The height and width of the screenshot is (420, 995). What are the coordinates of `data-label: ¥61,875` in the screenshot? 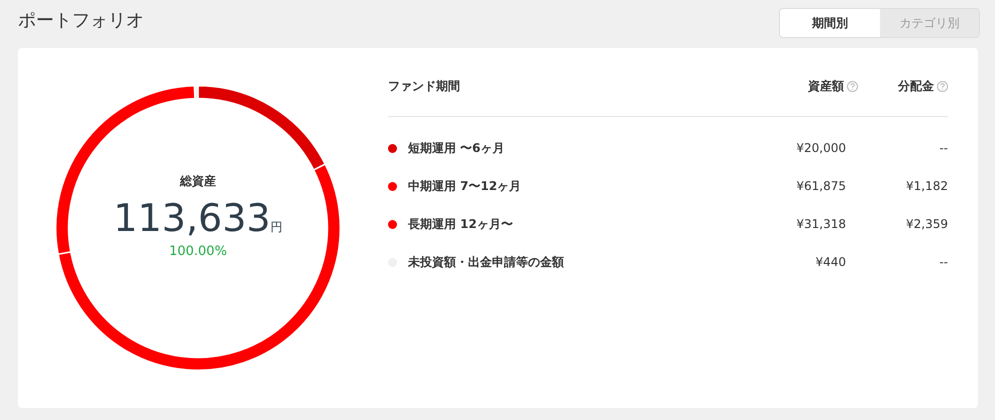 It's located at (821, 186).